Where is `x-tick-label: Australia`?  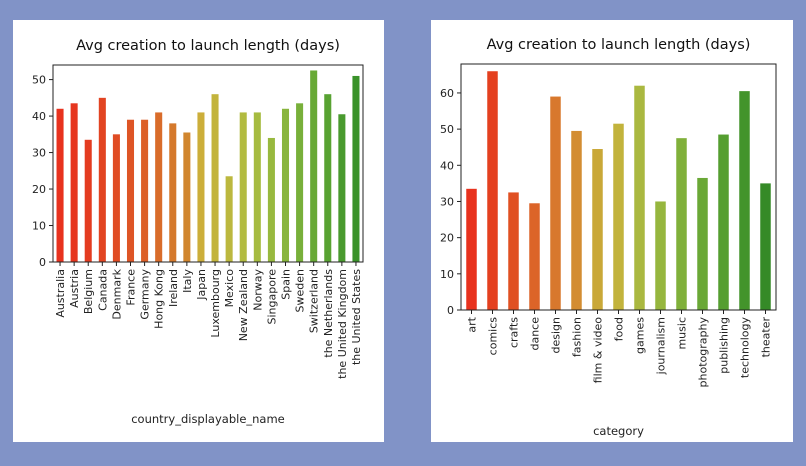
x-tick-label: Australia is located at coordinates (60, 293).